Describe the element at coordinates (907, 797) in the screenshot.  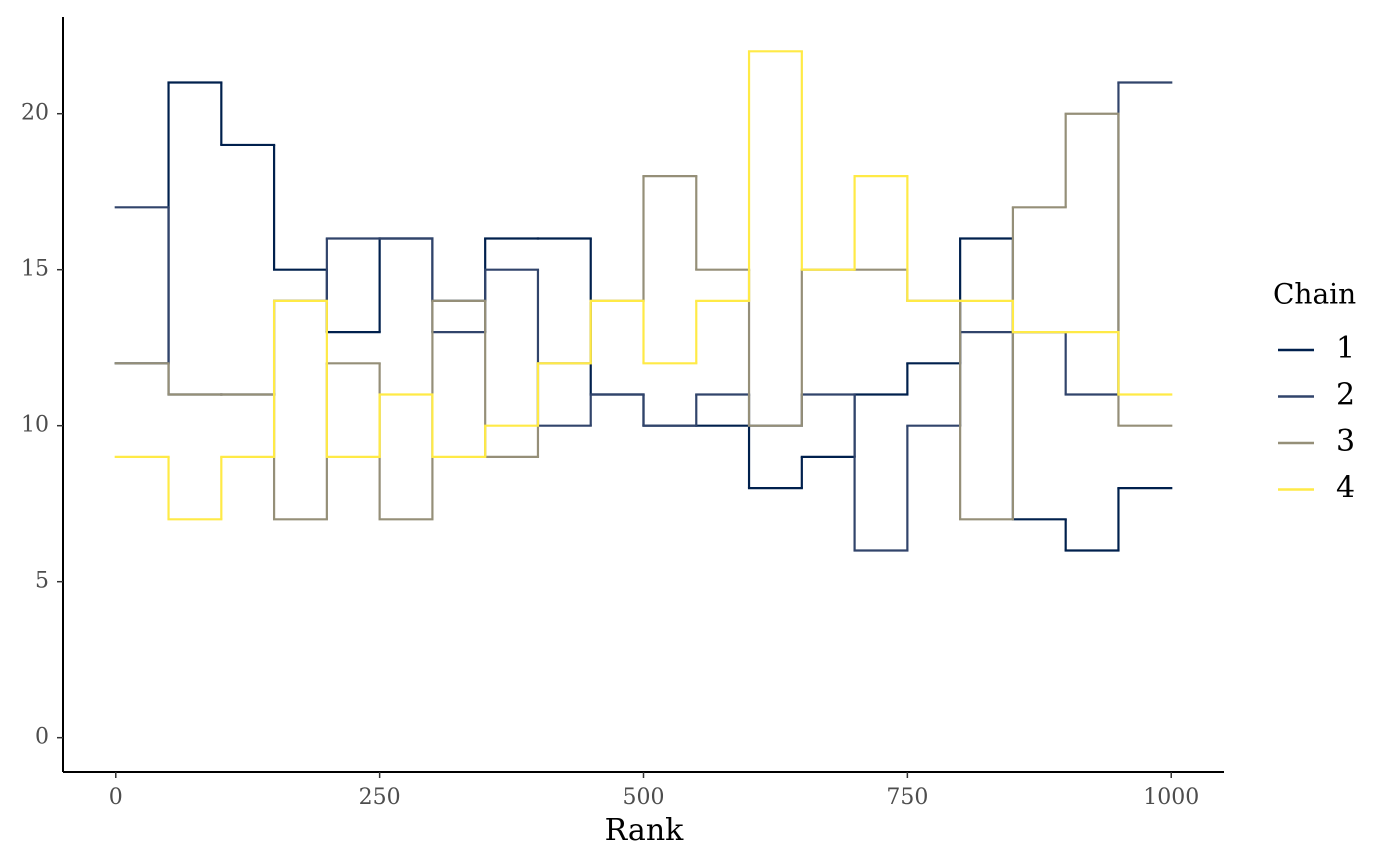
I see `x-tick-label: 750` at that location.